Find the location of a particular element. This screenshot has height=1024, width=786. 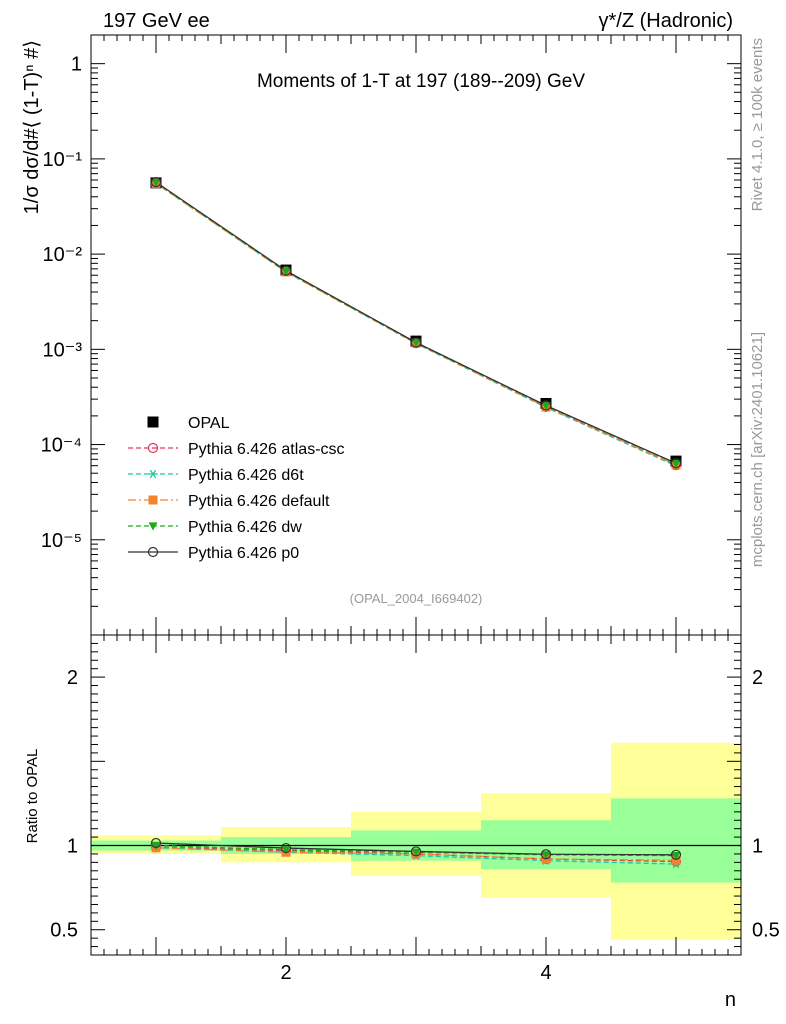

x-tick-label: 2 is located at coordinates (285, 973).